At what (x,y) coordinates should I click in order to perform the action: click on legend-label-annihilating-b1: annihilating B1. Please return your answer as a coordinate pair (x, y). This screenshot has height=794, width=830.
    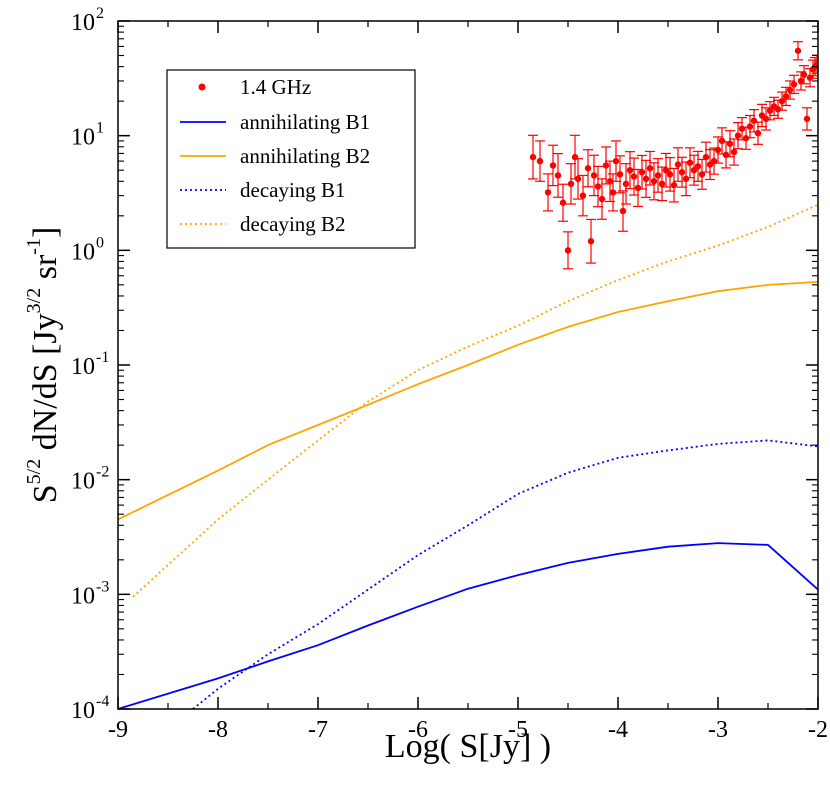
    Looking at the image, I should click on (305, 122).